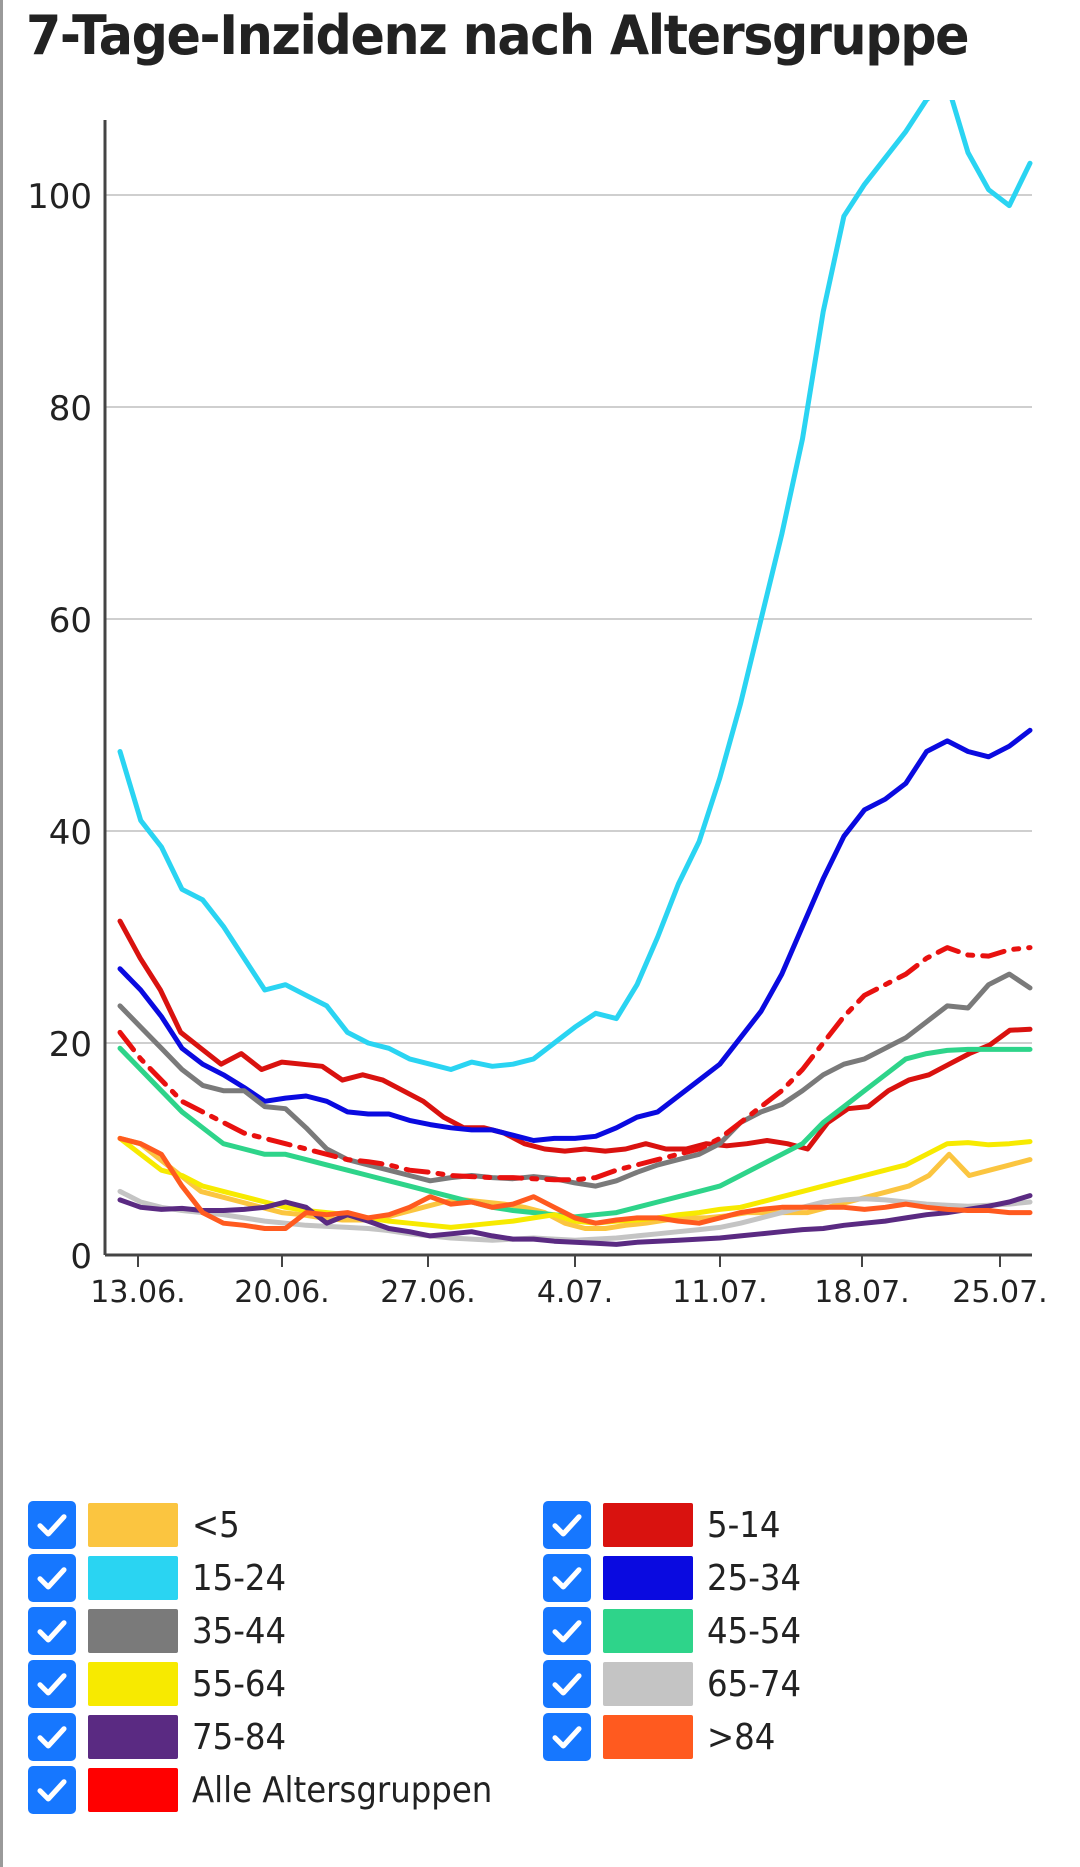  I want to click on y-tick-label: 80, so click(70, 409).